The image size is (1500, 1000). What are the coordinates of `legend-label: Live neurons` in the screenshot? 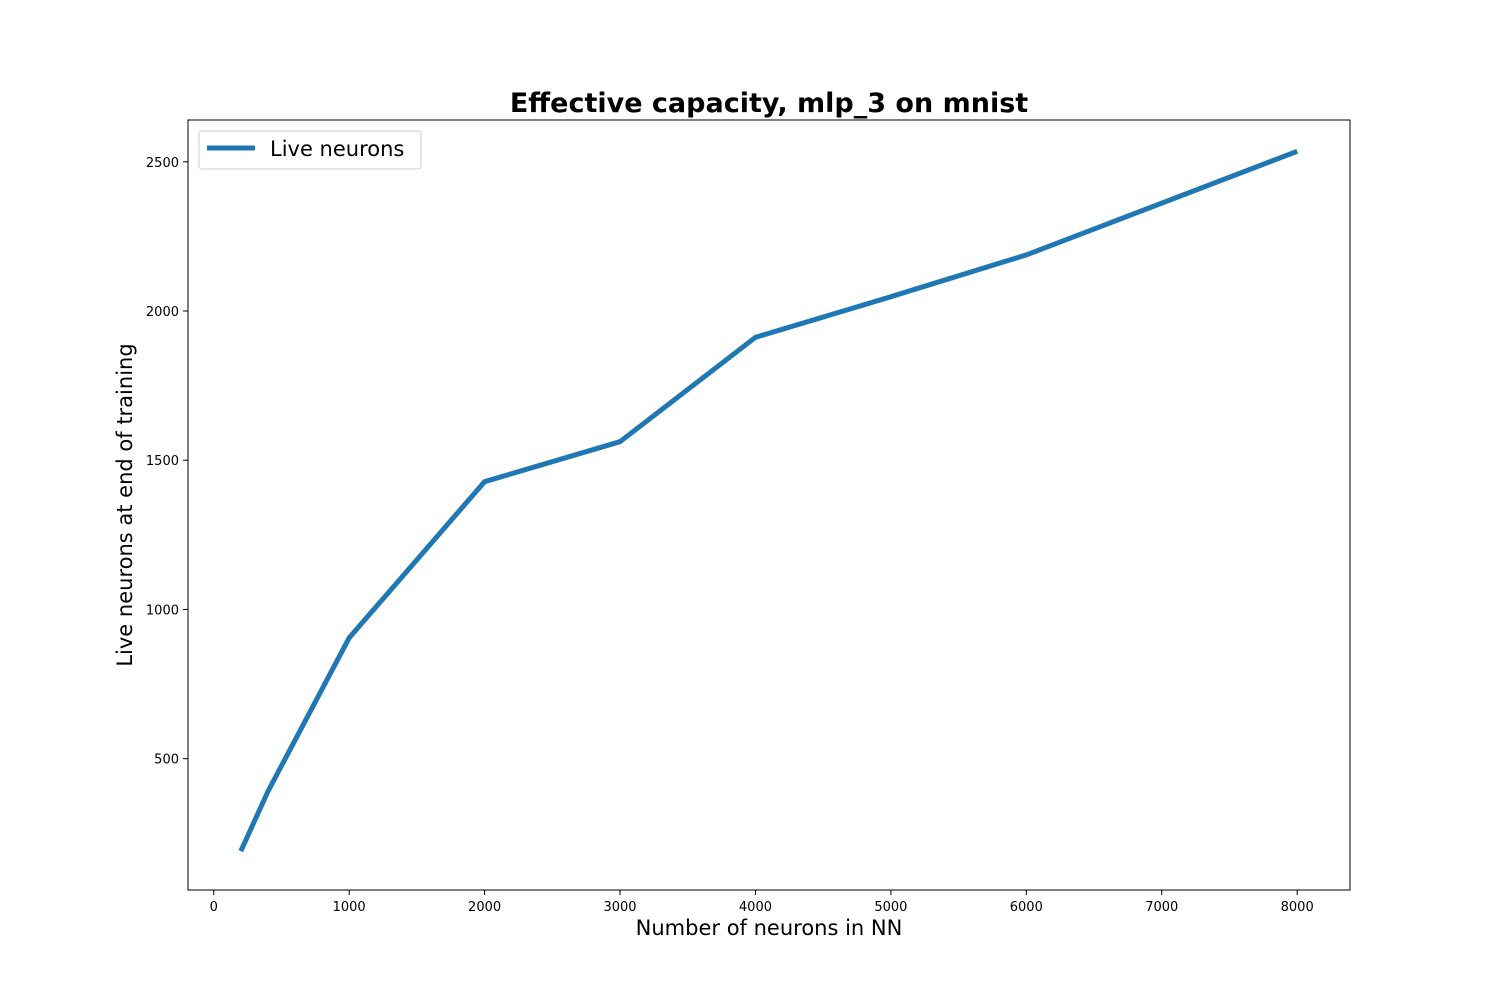 It's located at (337, 149).